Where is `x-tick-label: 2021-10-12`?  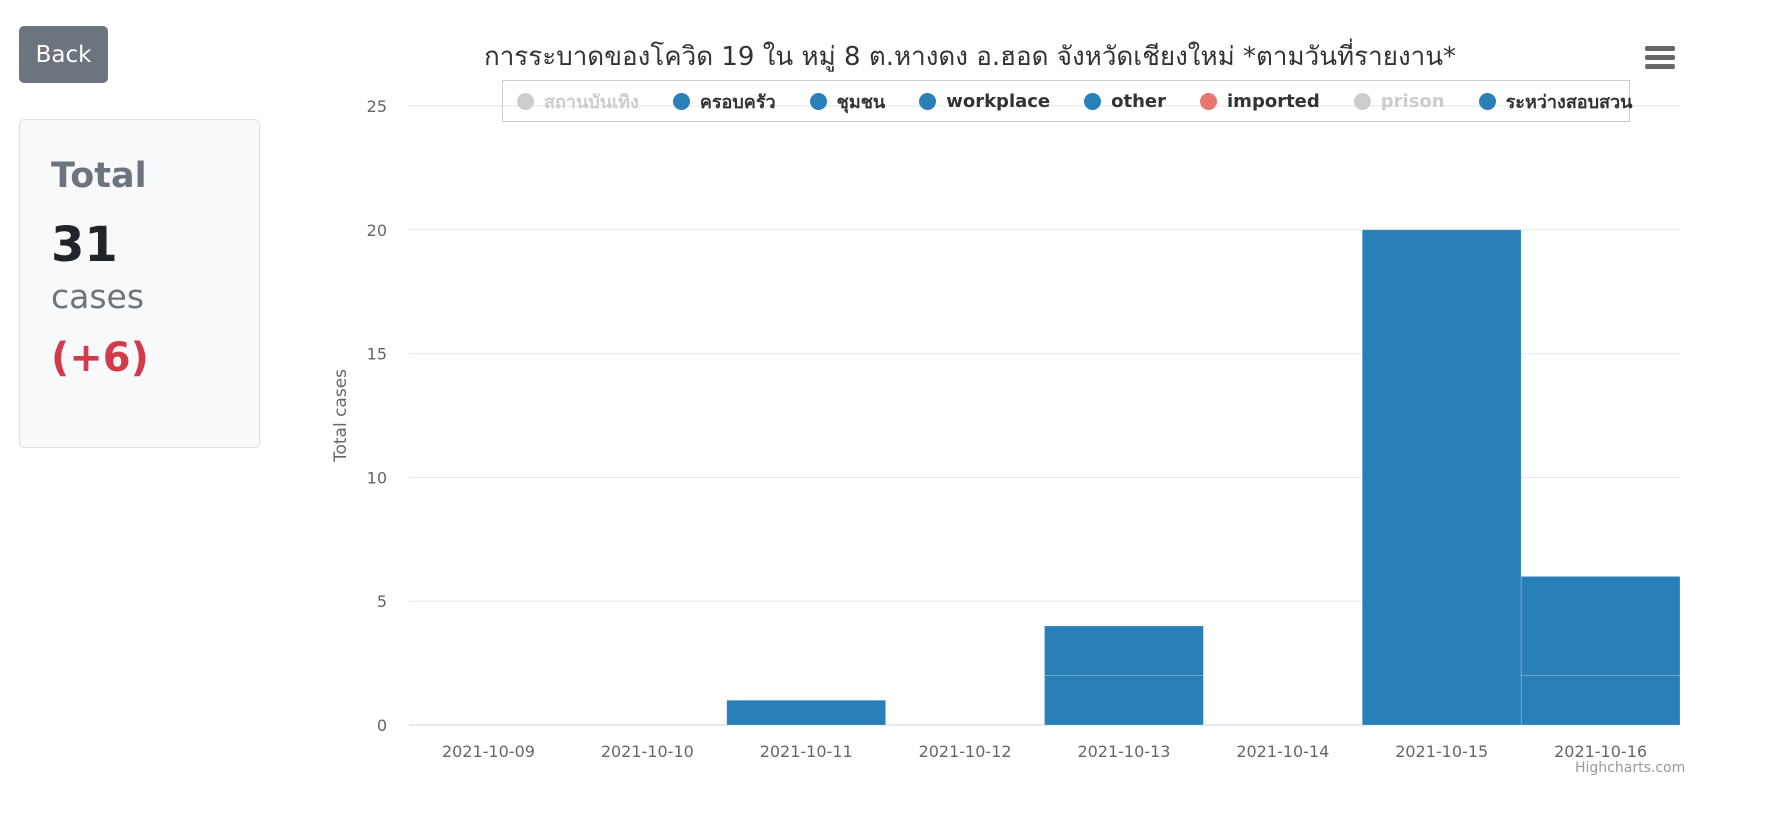 x-tick-label: 2021-10-12 is located at coordinates (965, 751).